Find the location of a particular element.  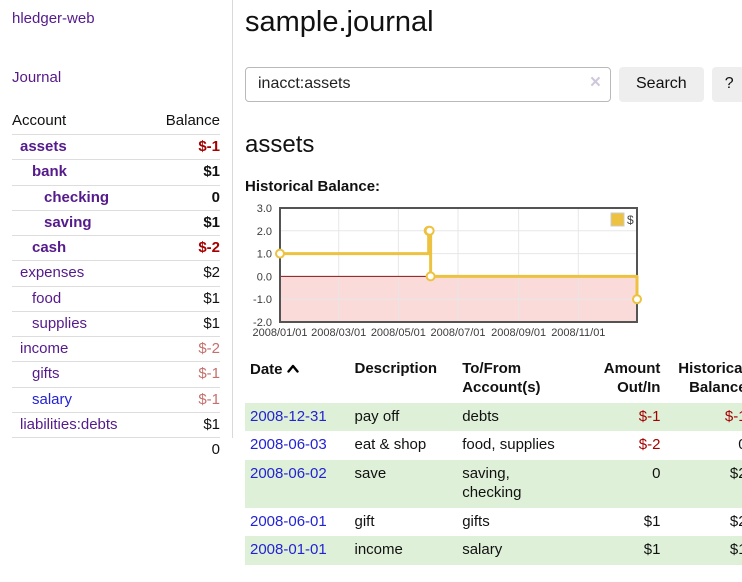

search-box: × is located at coordinates (428, 84).